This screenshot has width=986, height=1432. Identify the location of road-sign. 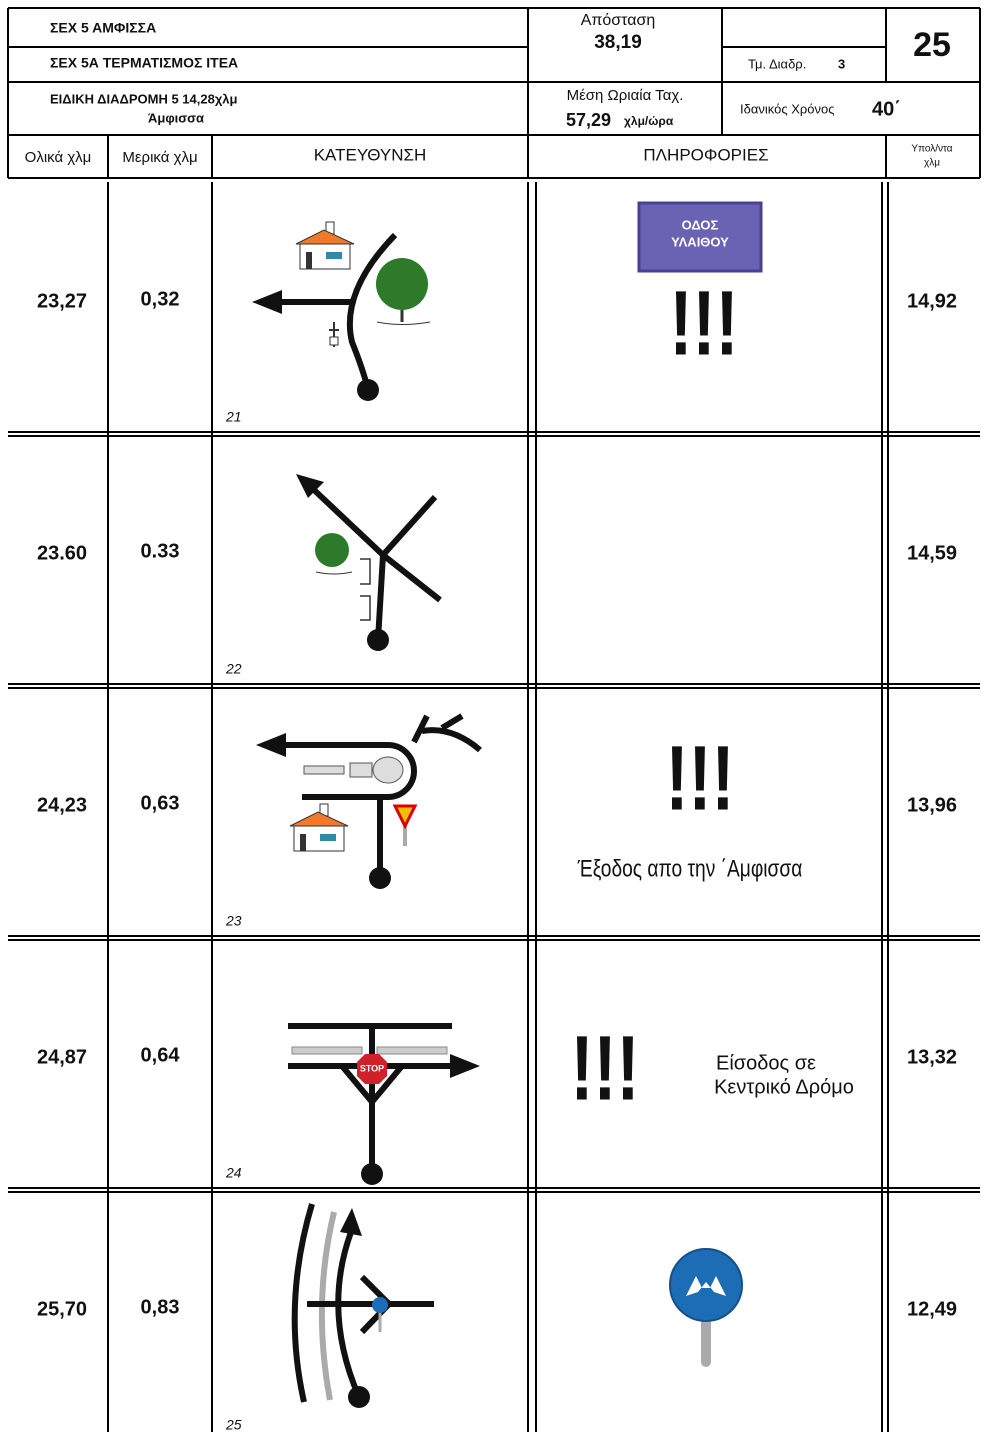
(700, 237).